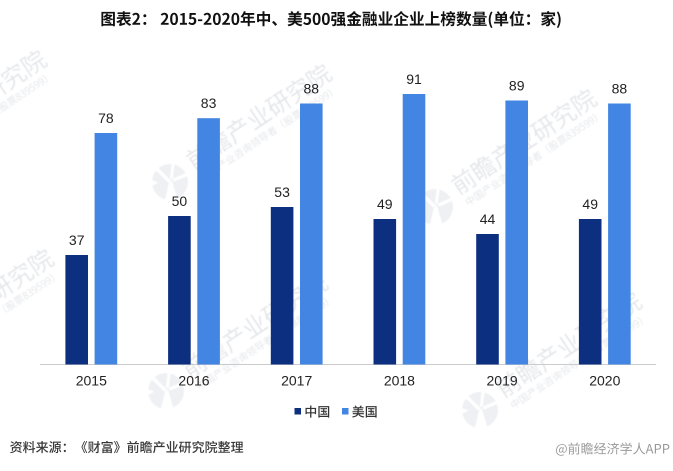 This screenshot has height=471, width=673. What do you see at coordinates (502, 381) in the screenshot?
I see `svg-text: 2019` at bounding box center [502, 381].